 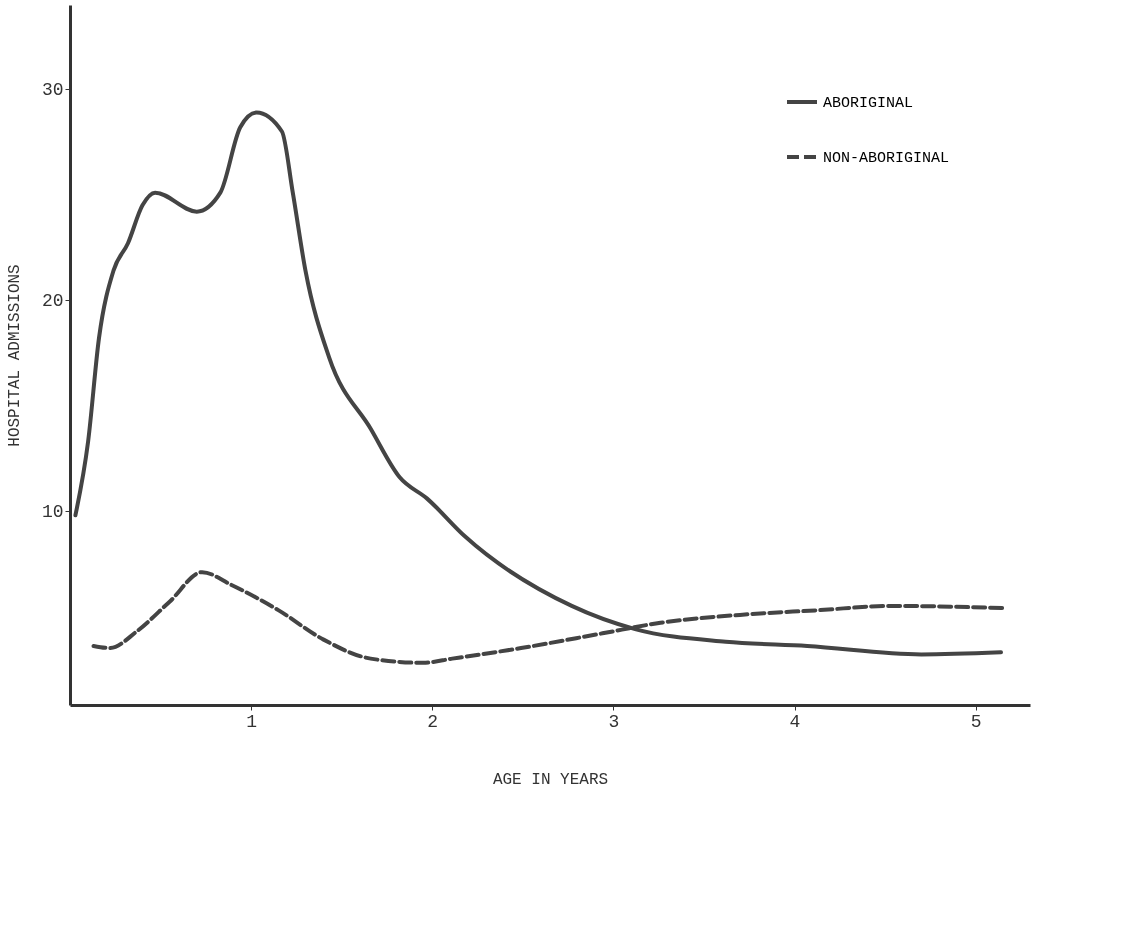 I want to click on x-tick-label: 4, so click(x=795, y=721).